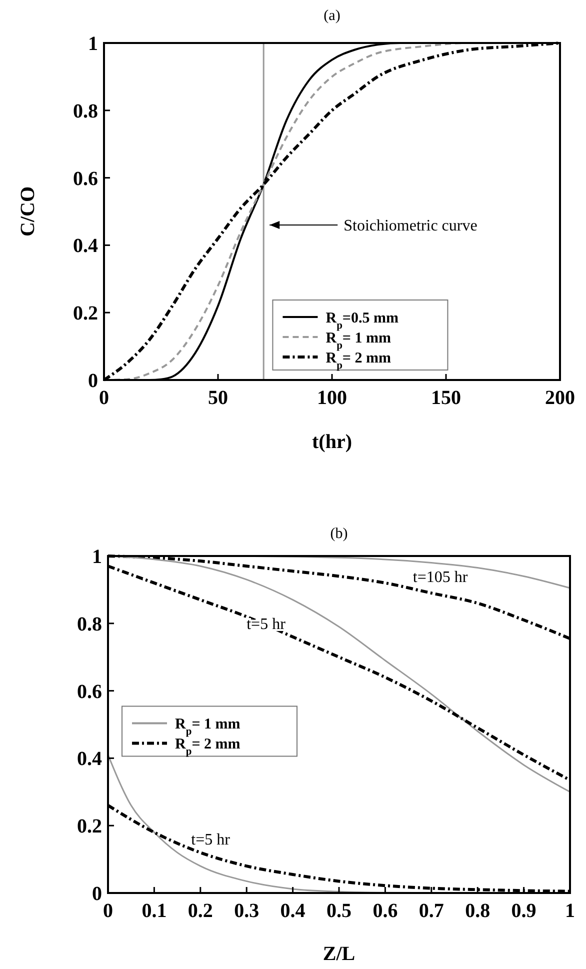 The height and width of the screenshot is (969, 586). Describe the element at coordinates (431, 911) in the screenshot. I see `x-tick-label: 0.7` at that location.